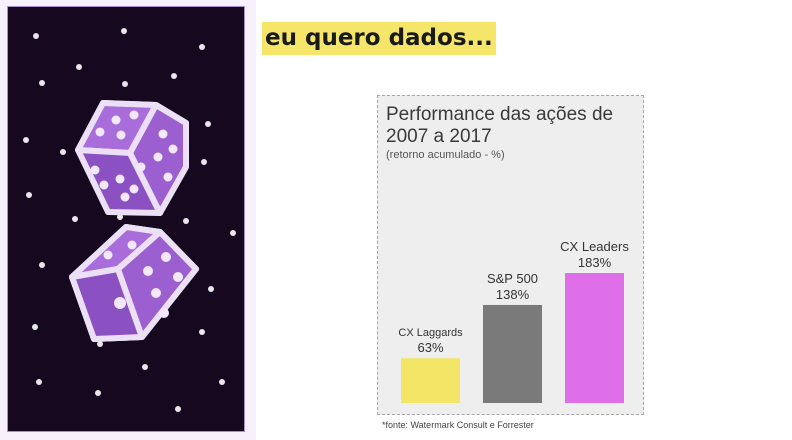 Image resolution: width=792 pixels, height=440 pixels. What do you see at coordinates (595, 262) in the screenshot?
I see `value-label-2: 183%` at bounding box center [595, 262].